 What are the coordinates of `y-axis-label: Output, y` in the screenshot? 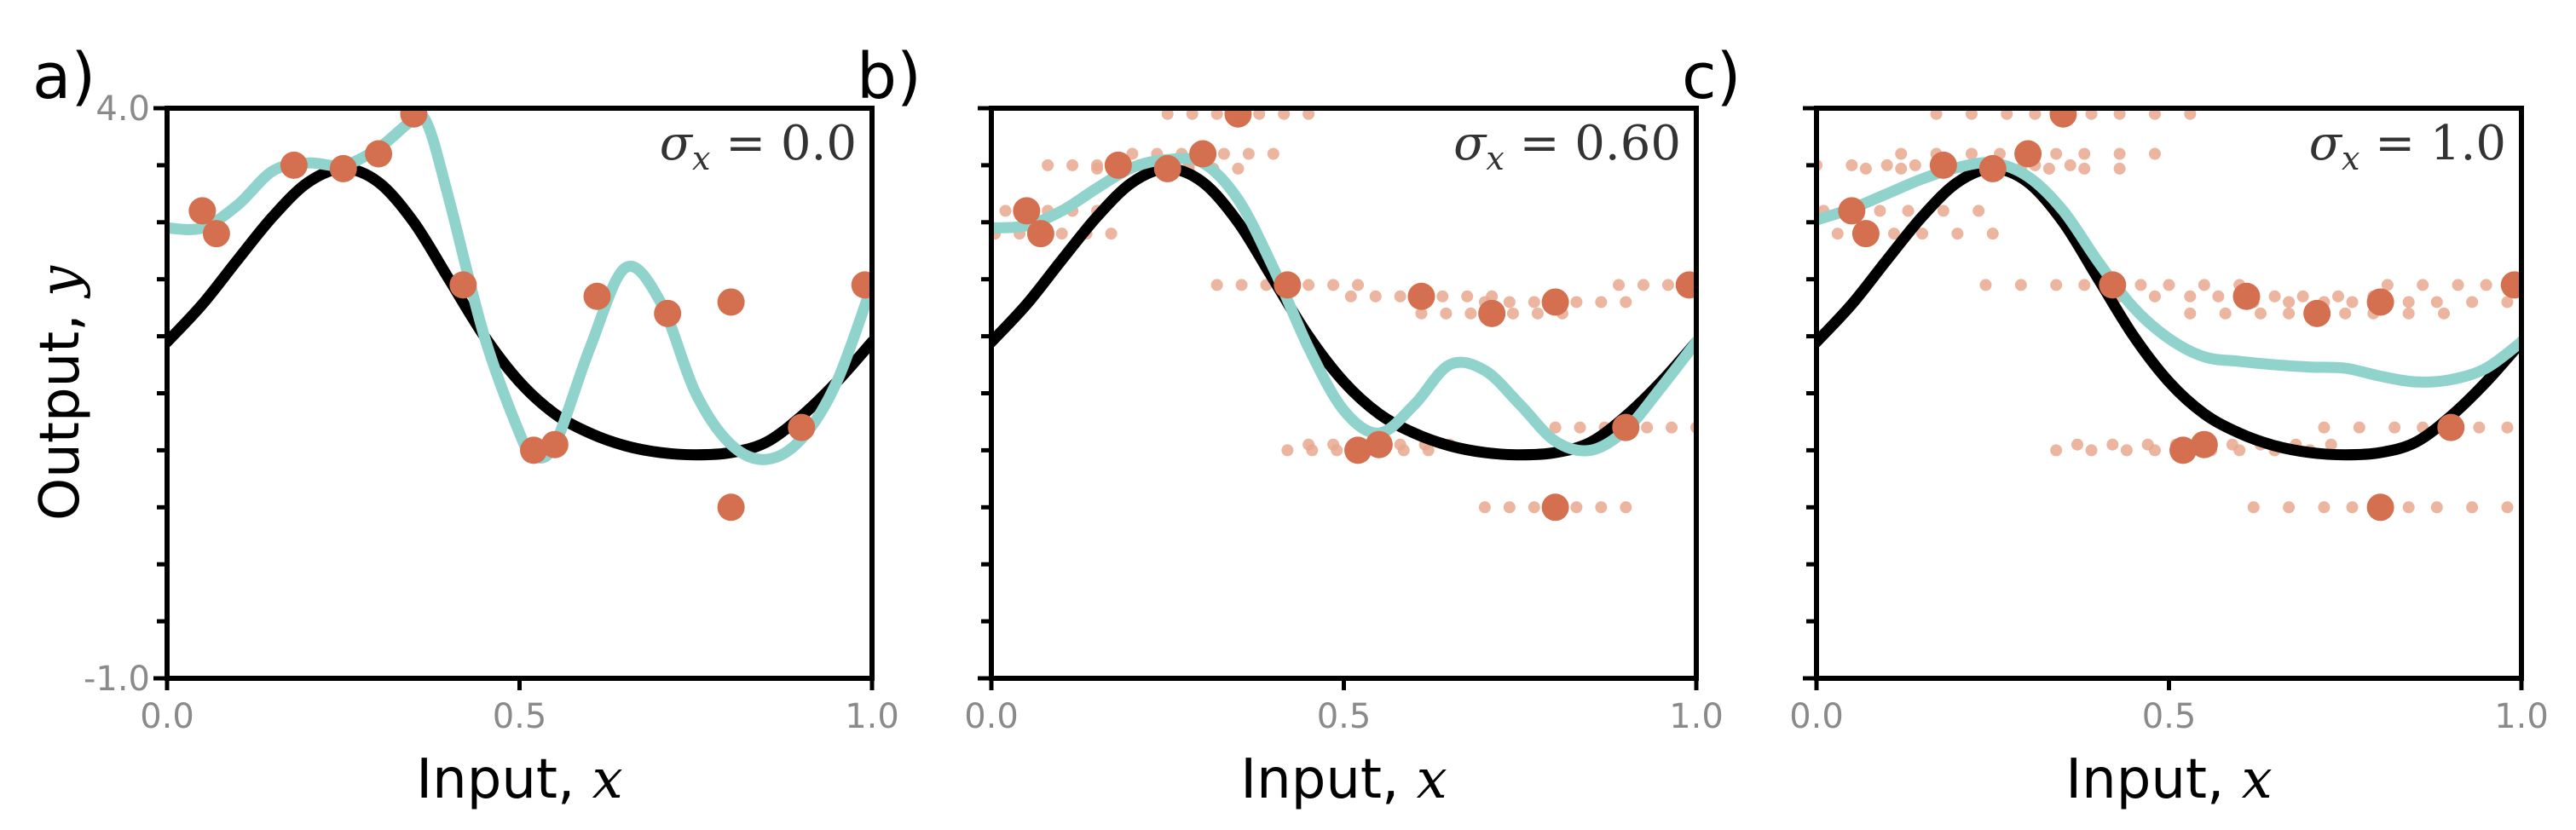 It's located at (60, 393).